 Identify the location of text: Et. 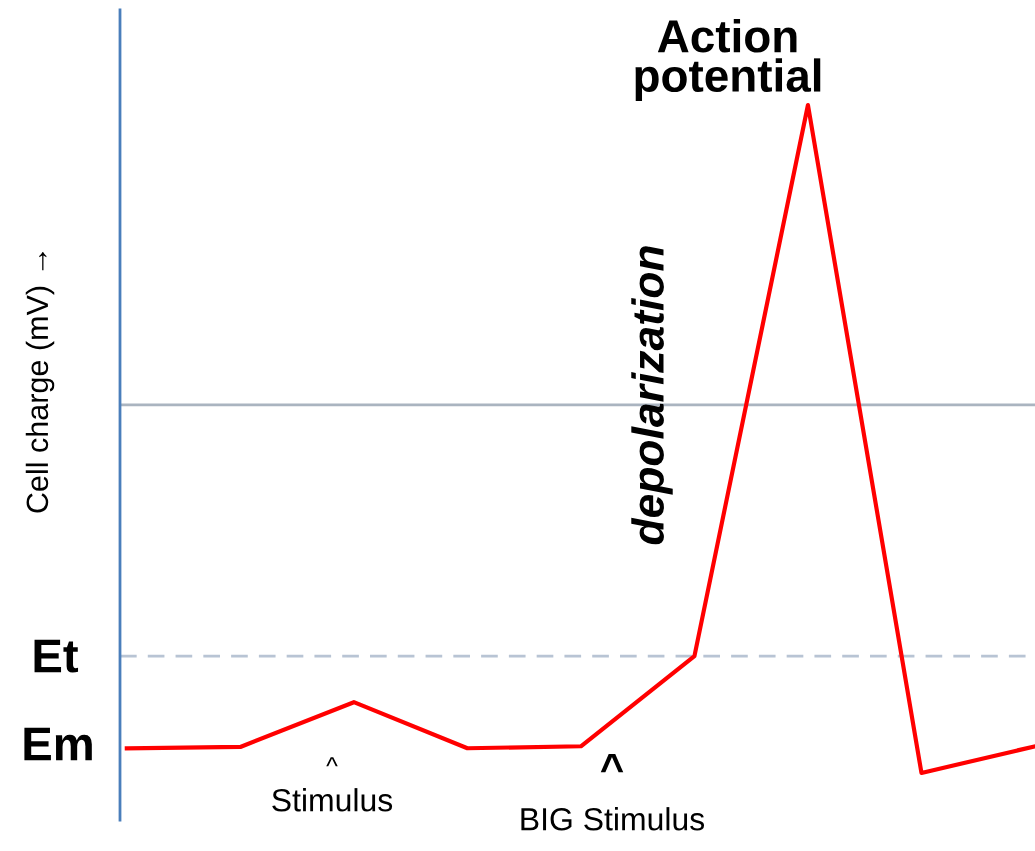
(56, 656).